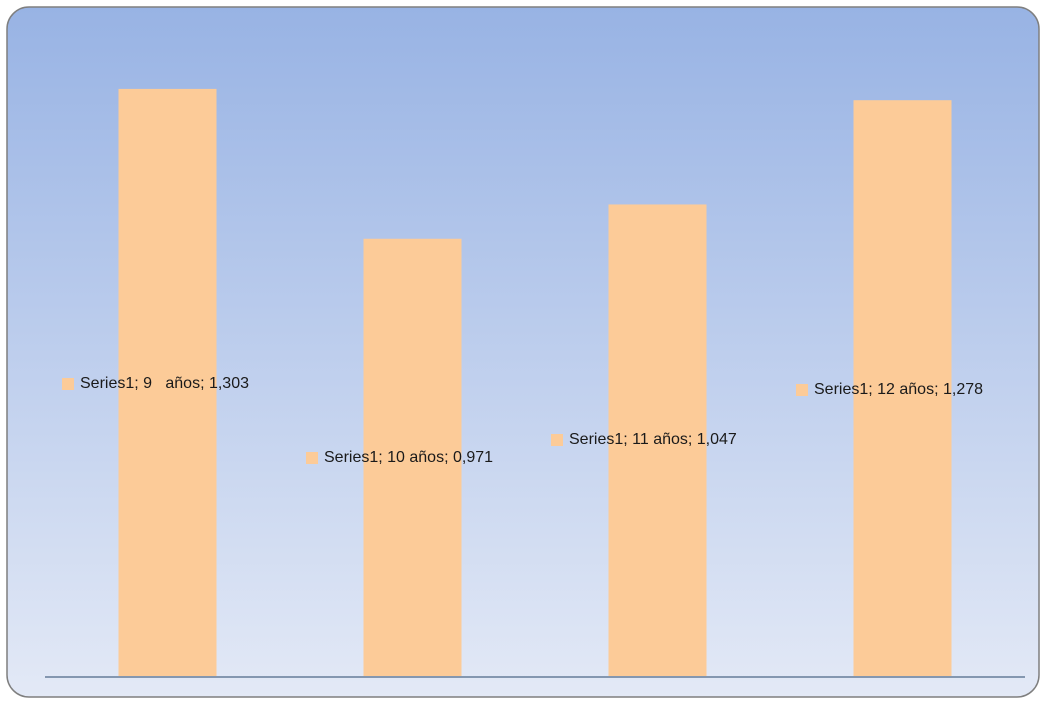  What do you see at coordinates (408, 457) in the screenshot?
I see `data-label: Series1; 10 años; 0,971` at bounding box center [408, 457].